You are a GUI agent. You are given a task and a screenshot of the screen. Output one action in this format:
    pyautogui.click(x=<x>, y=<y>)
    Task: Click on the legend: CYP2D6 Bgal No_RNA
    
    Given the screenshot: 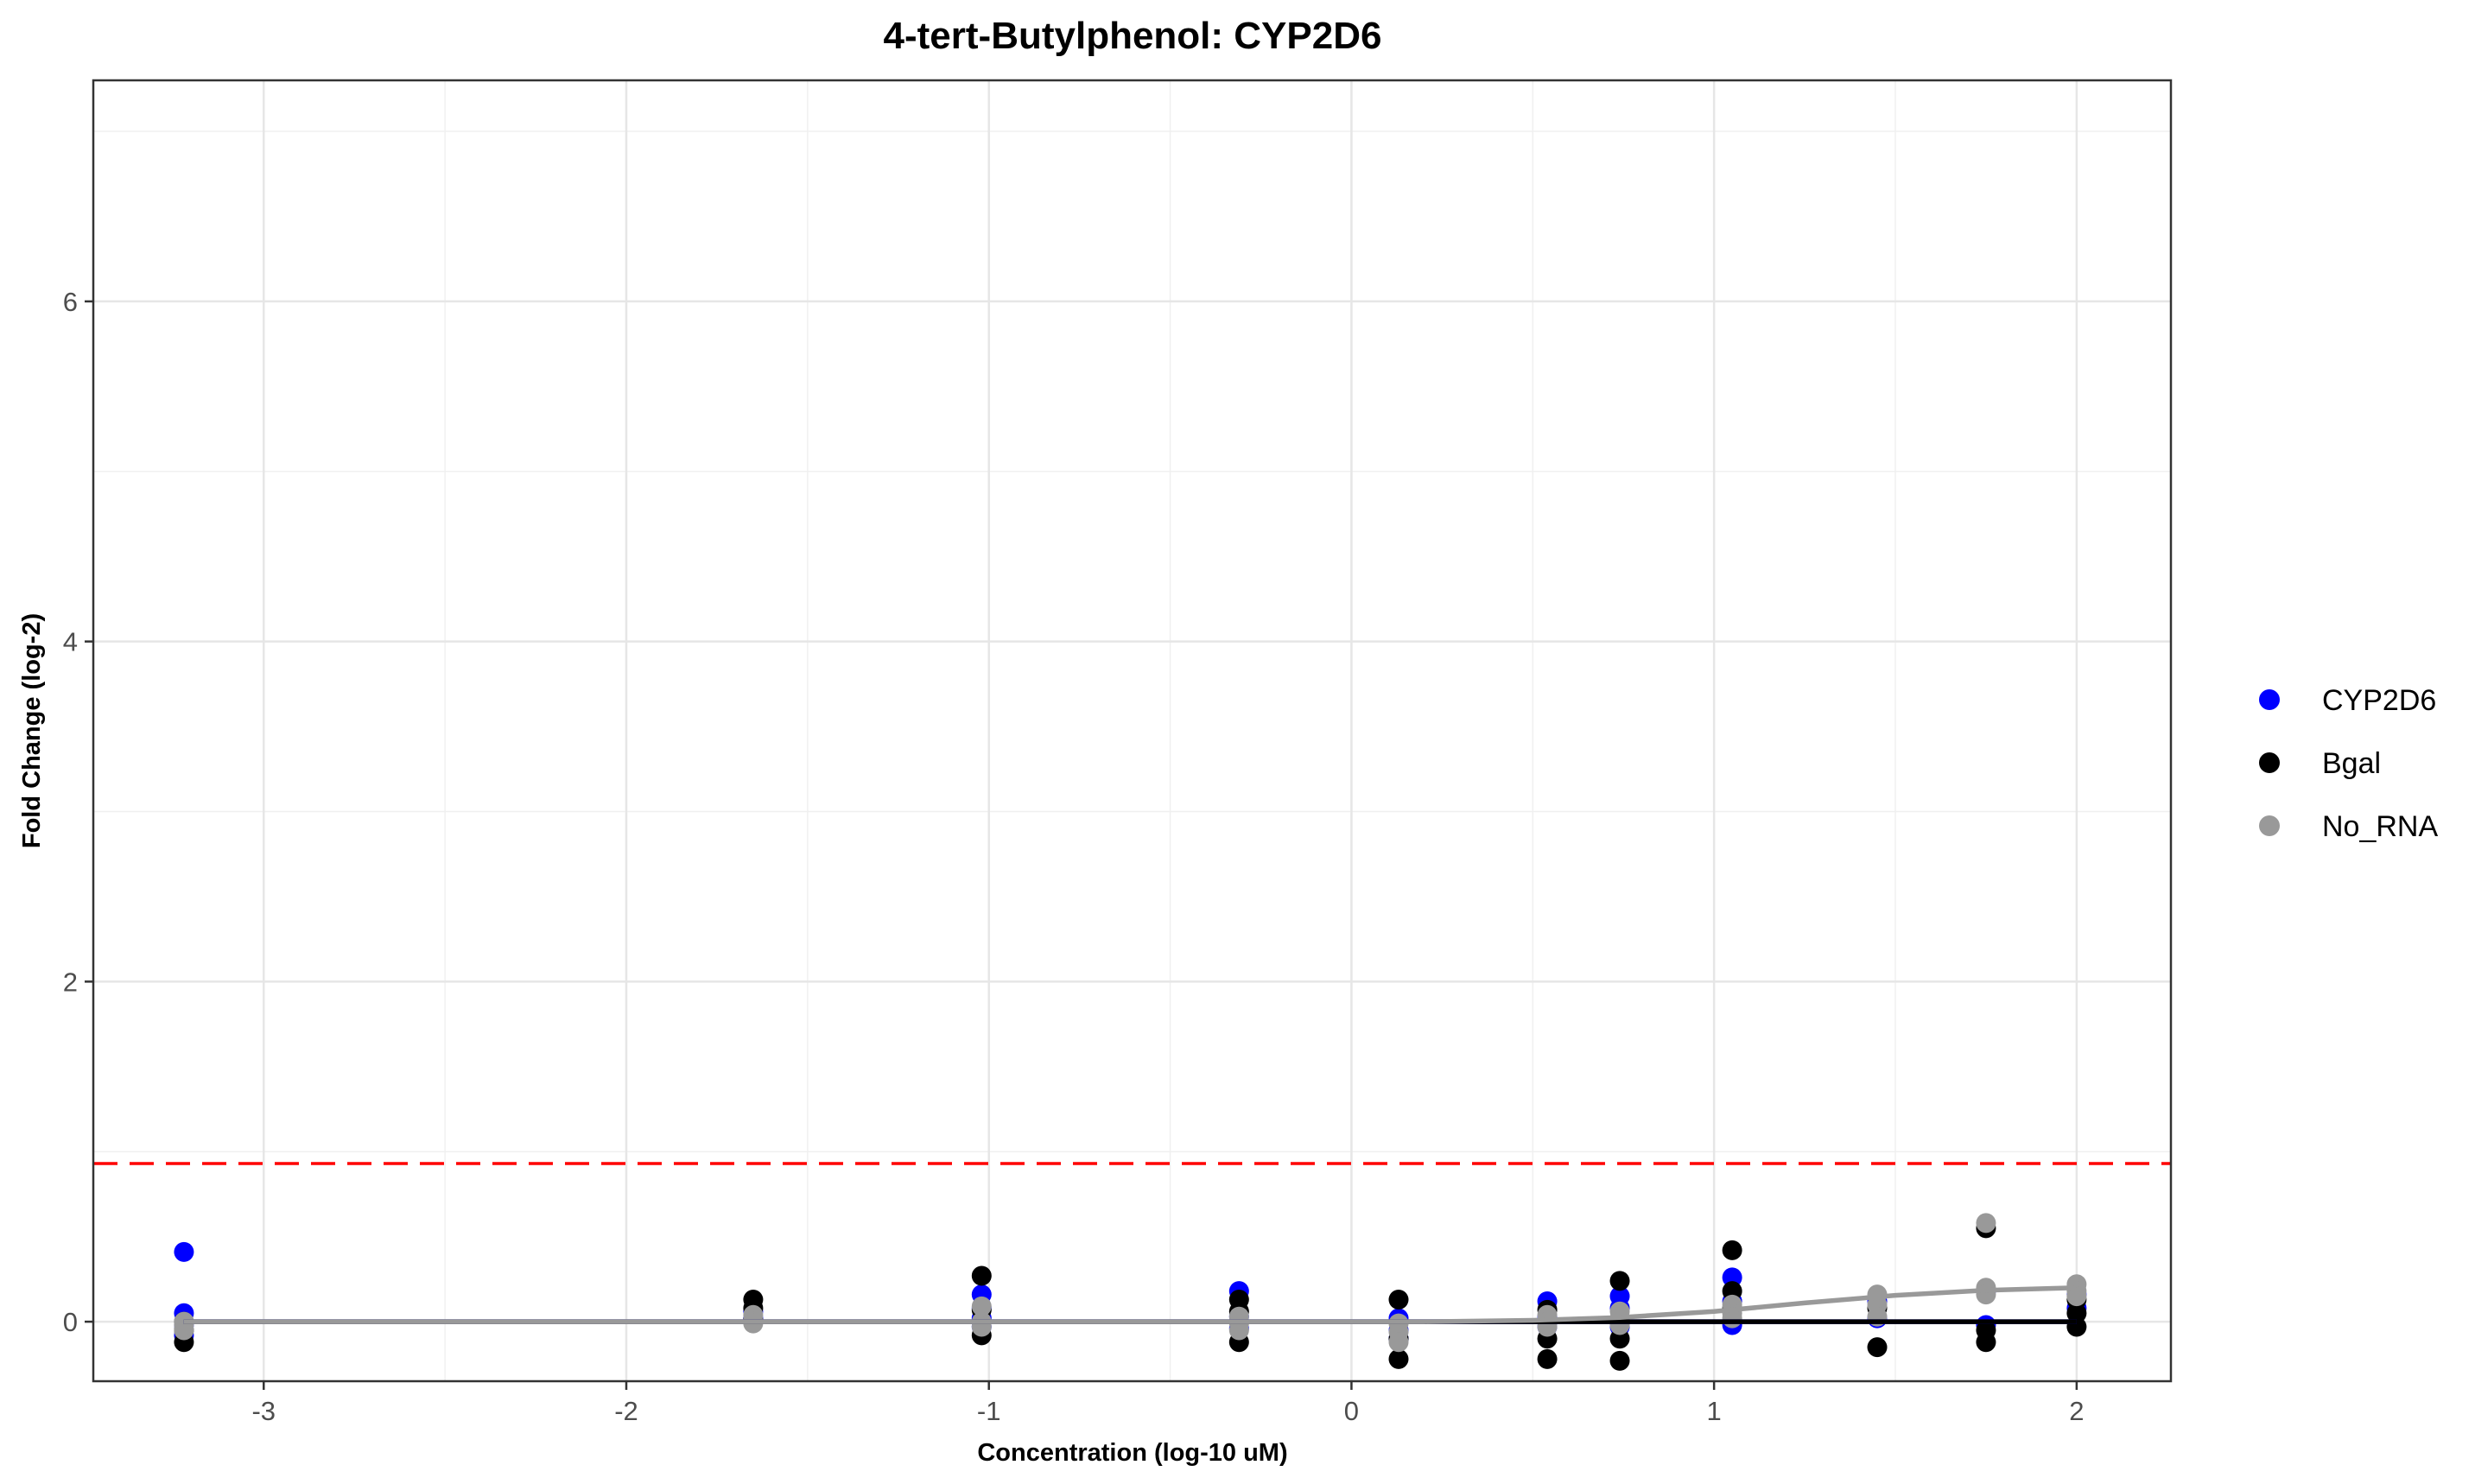 What is the action you would take?
    pyautogui.click(x=2348, y=763)
    